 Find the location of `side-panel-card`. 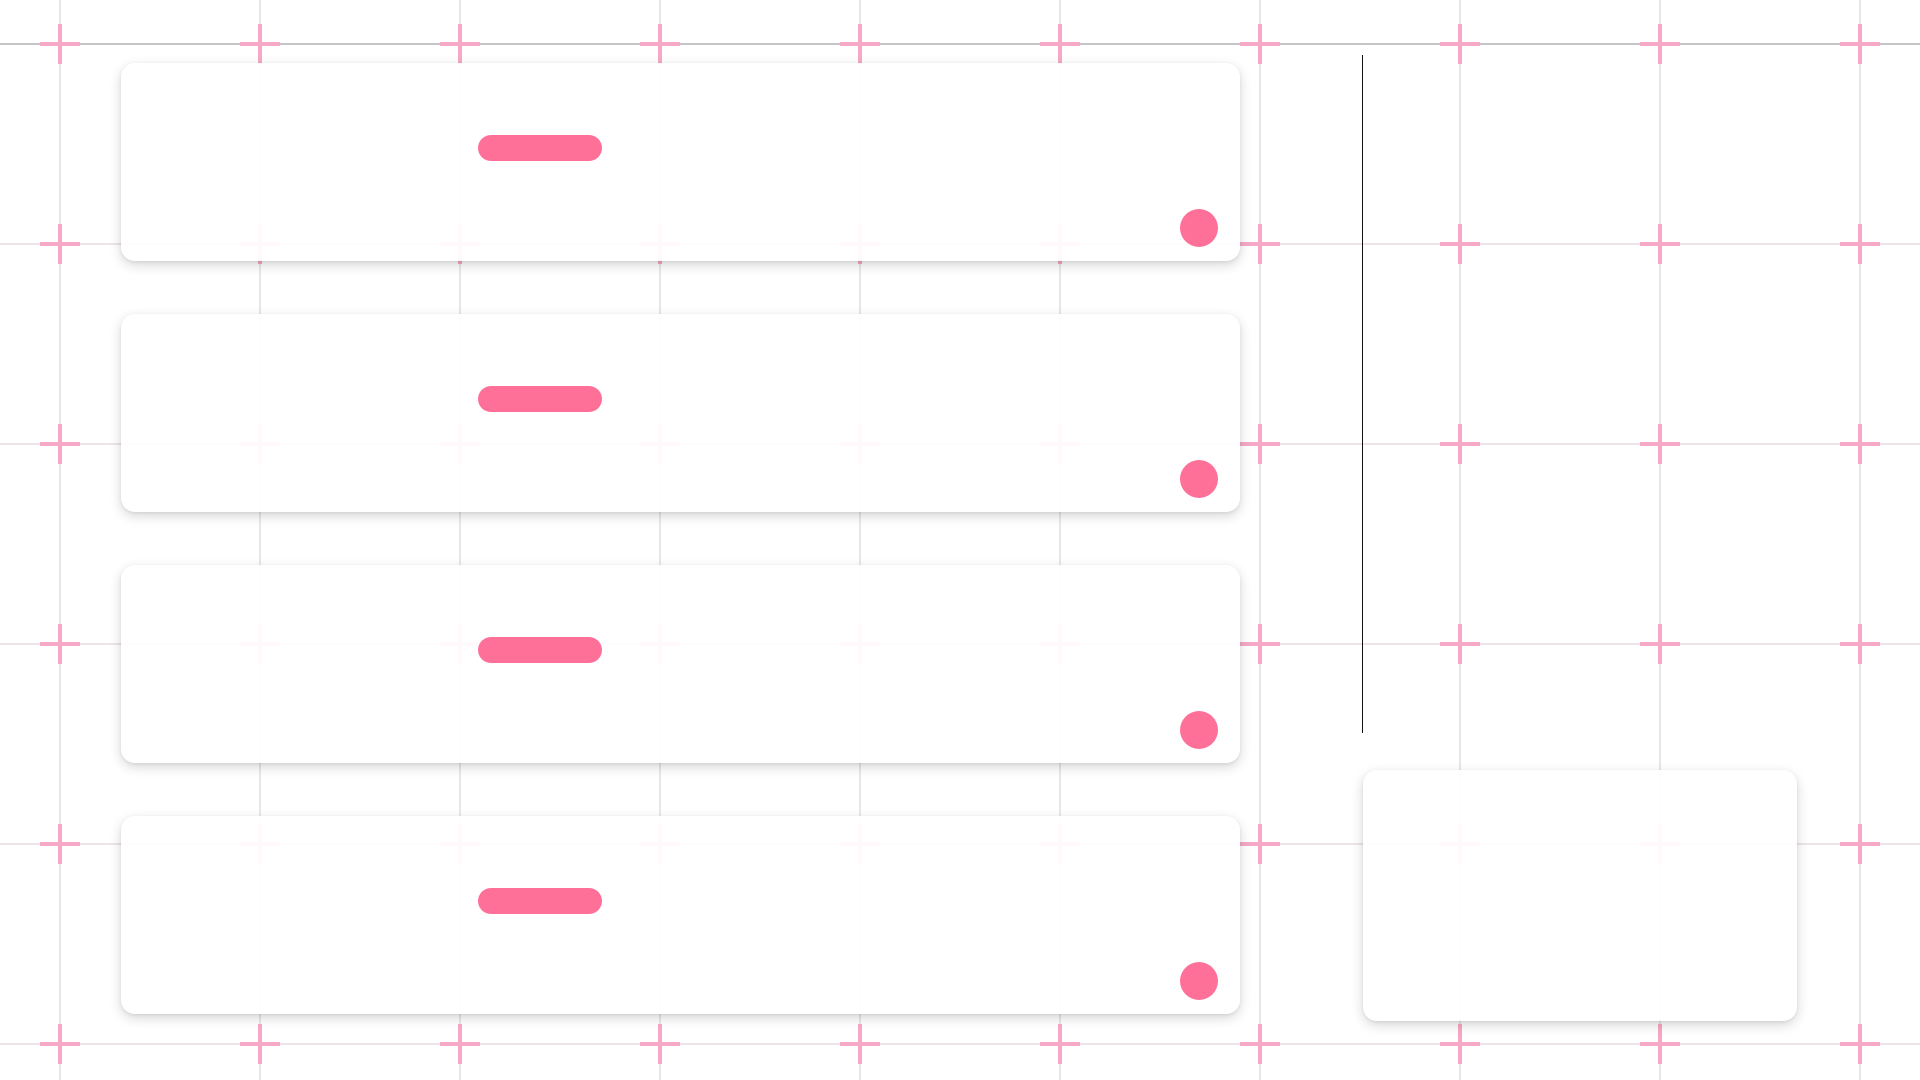

side-panel-card is located at coordinates (1580, 895).